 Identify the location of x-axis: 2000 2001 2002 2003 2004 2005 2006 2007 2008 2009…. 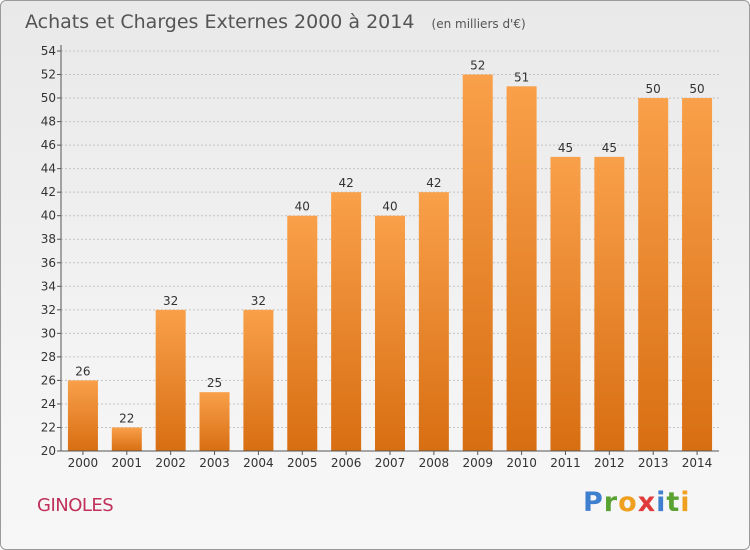
(390, 460).